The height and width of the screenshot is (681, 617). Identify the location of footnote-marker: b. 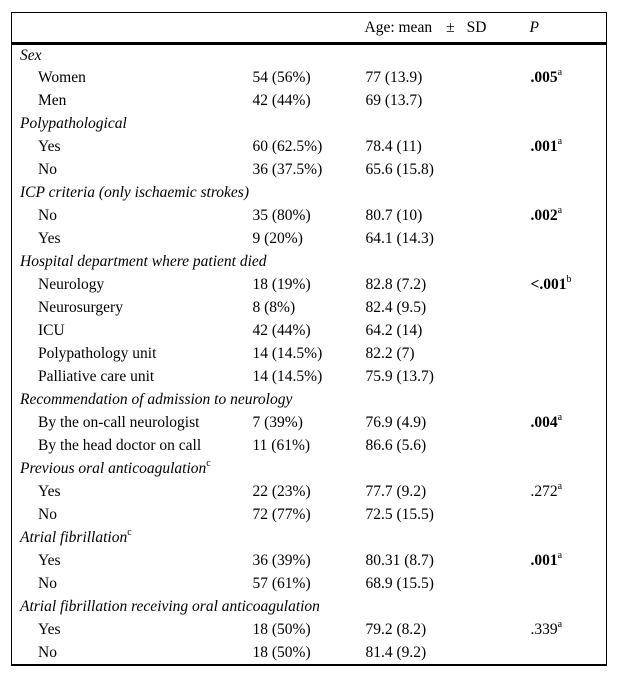
(569, 279).